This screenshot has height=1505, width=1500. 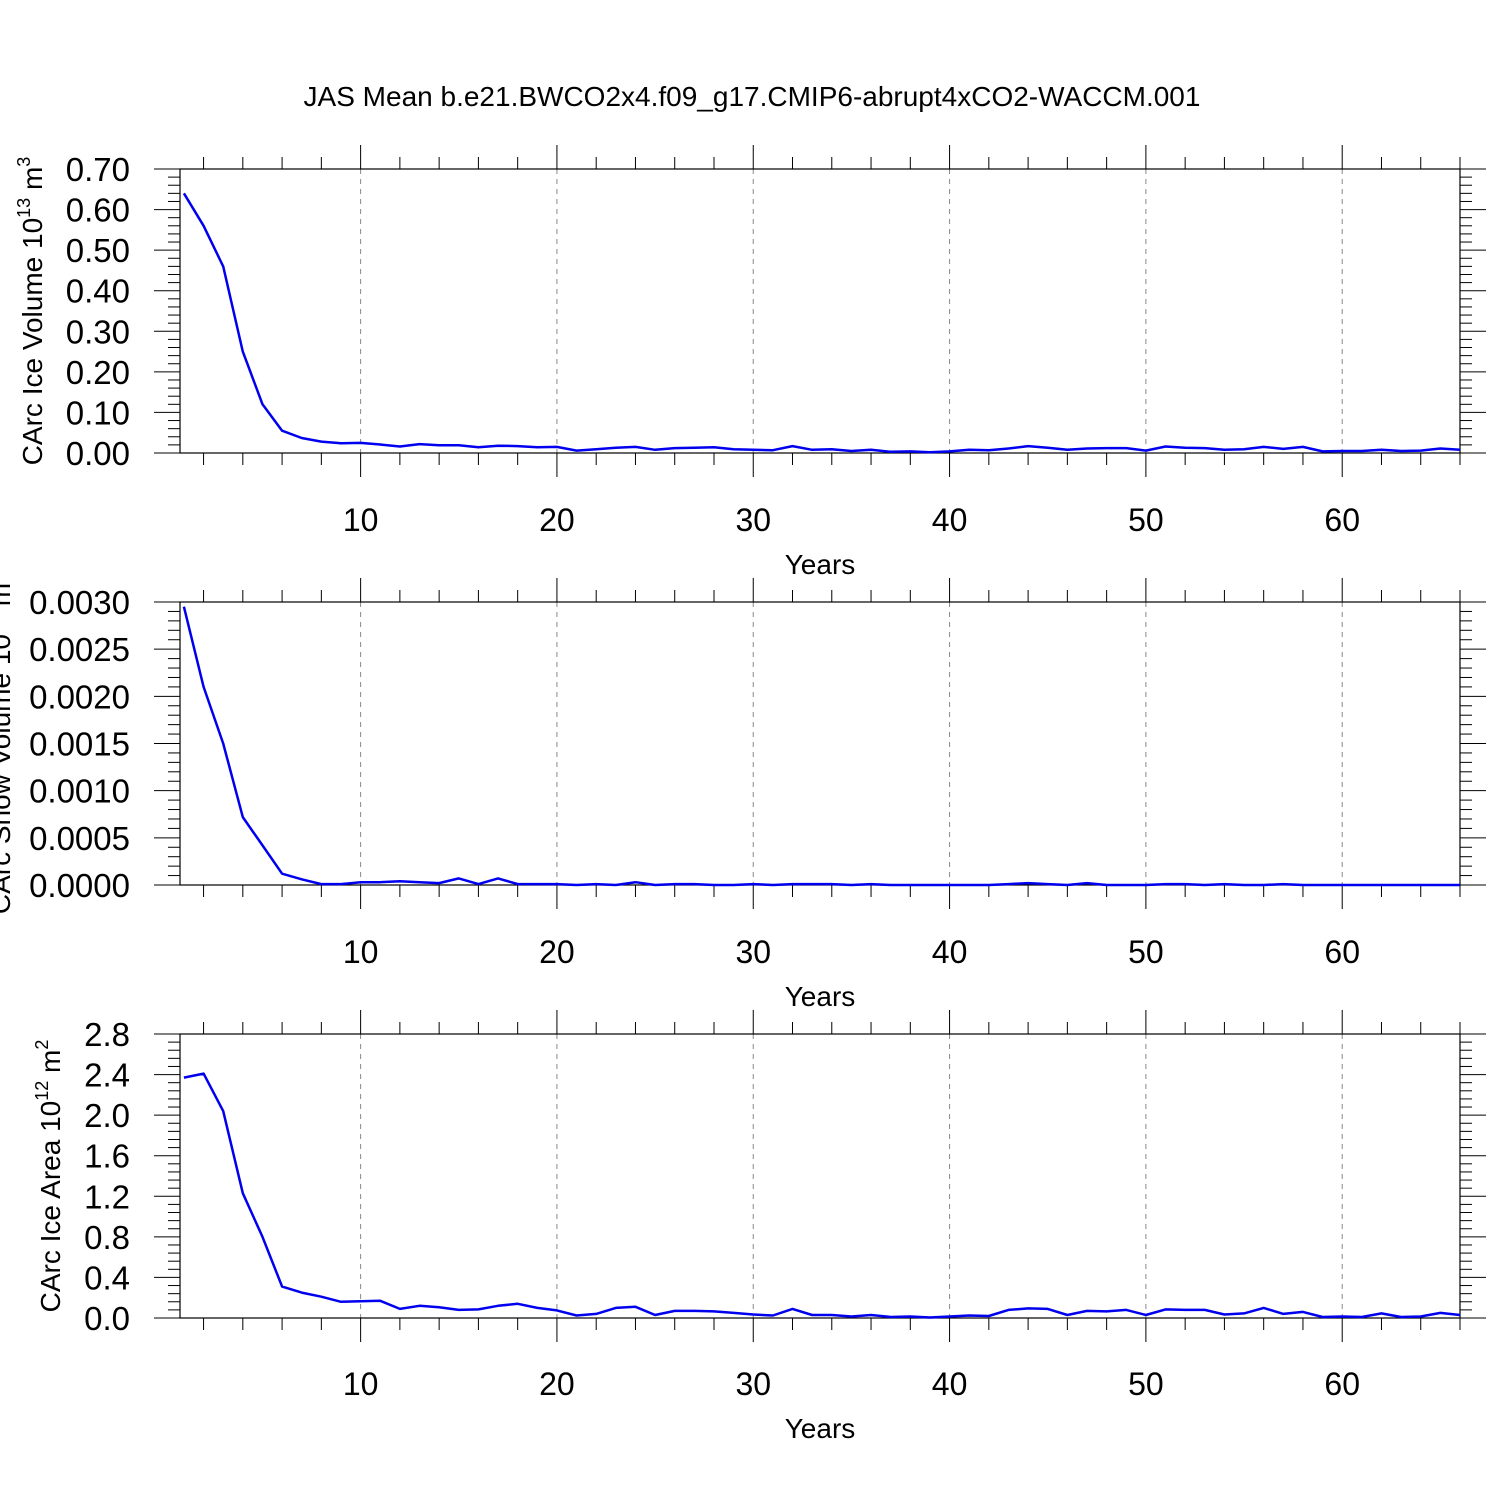 What do you see at coordinates (98, 331) in the screenshot?
I see `y-tick-label: 0.30` at bounding box center [98, 331].